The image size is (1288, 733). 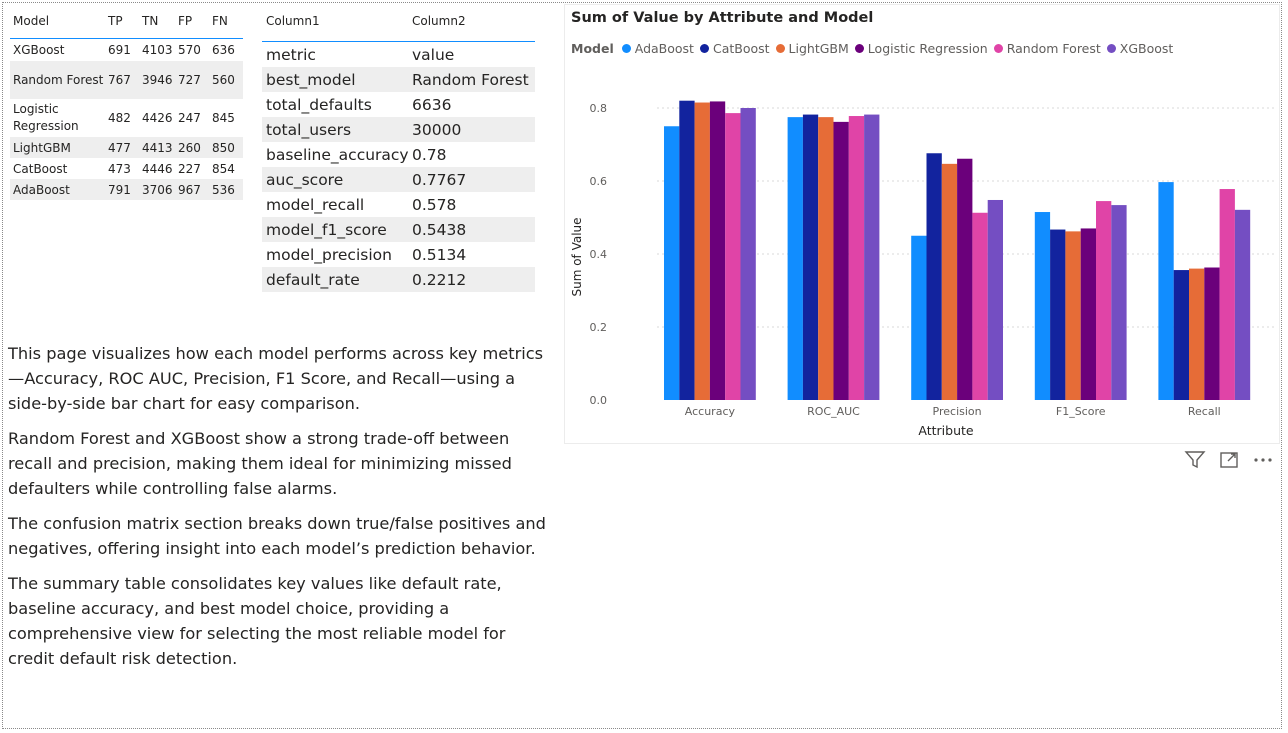 I want to click on cell-fn: 636, so click(x=223, y=50).